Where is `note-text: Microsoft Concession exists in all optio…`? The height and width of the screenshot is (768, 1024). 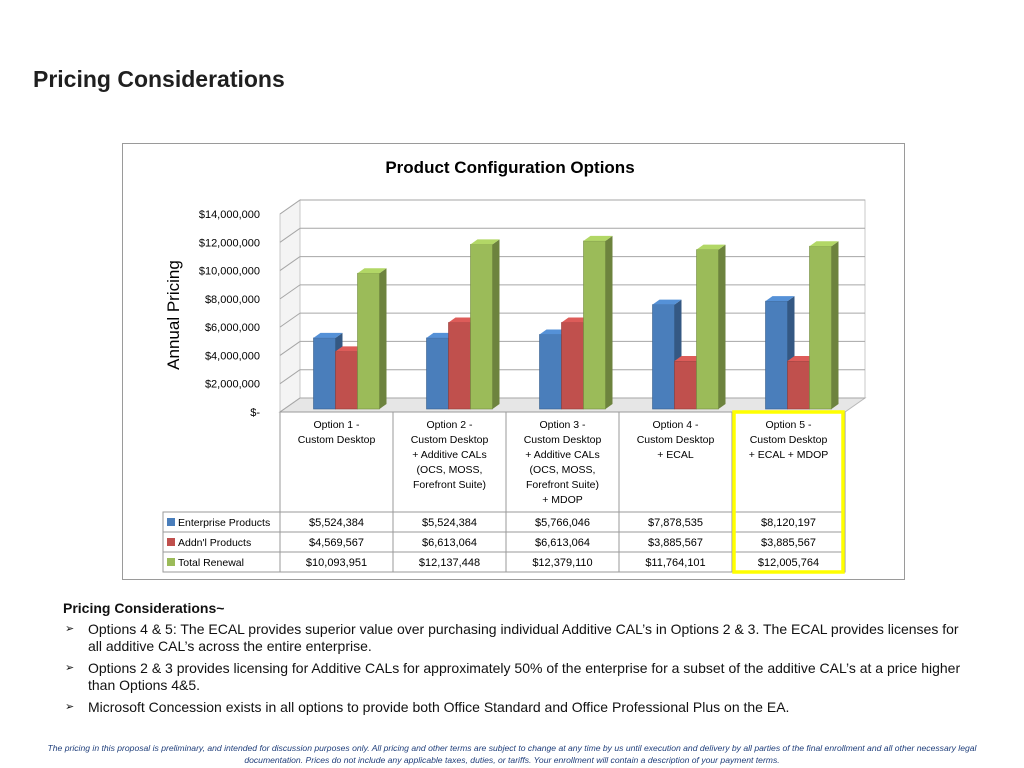 note-text: Microsoft Concession exists in all optio… is located at coordinates (439, 707).